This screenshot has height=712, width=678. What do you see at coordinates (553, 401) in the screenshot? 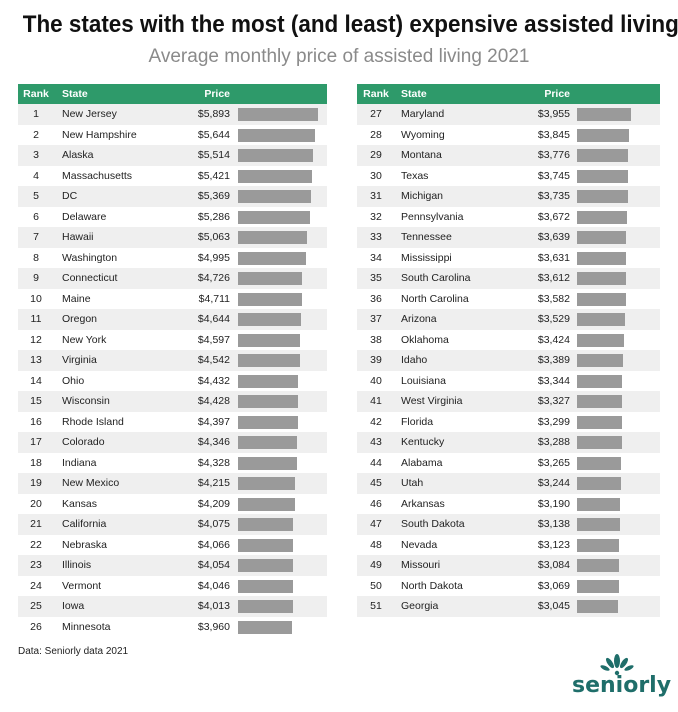
I see `price-cell: $3,327` at bounding box center [553, 401].